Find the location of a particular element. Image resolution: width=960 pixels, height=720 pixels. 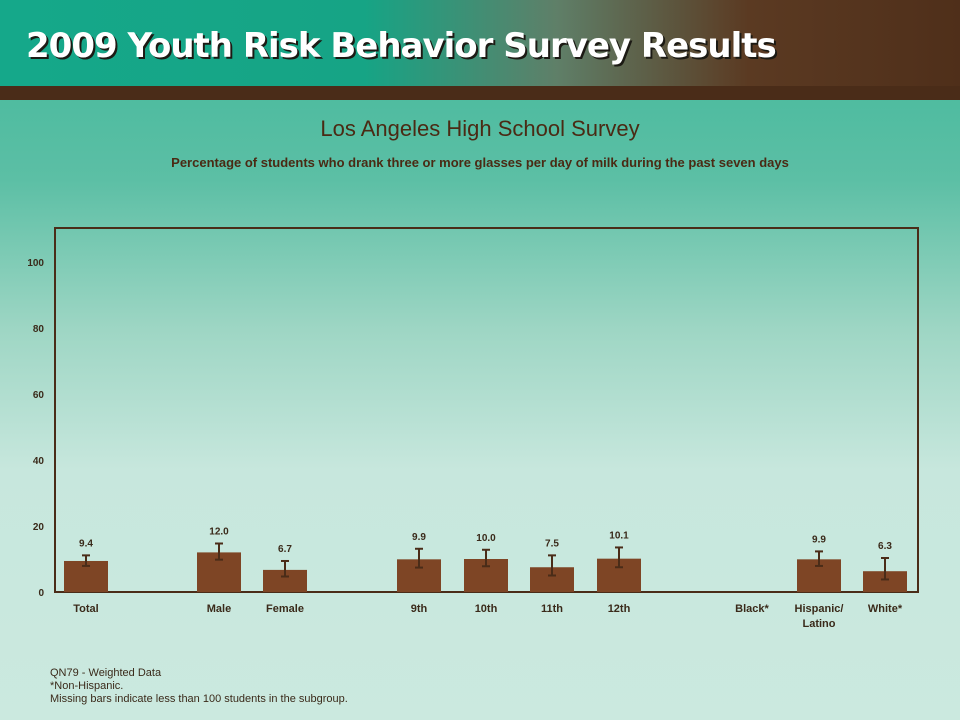

x-category-label: 12th is located at coordinates (619, 609).